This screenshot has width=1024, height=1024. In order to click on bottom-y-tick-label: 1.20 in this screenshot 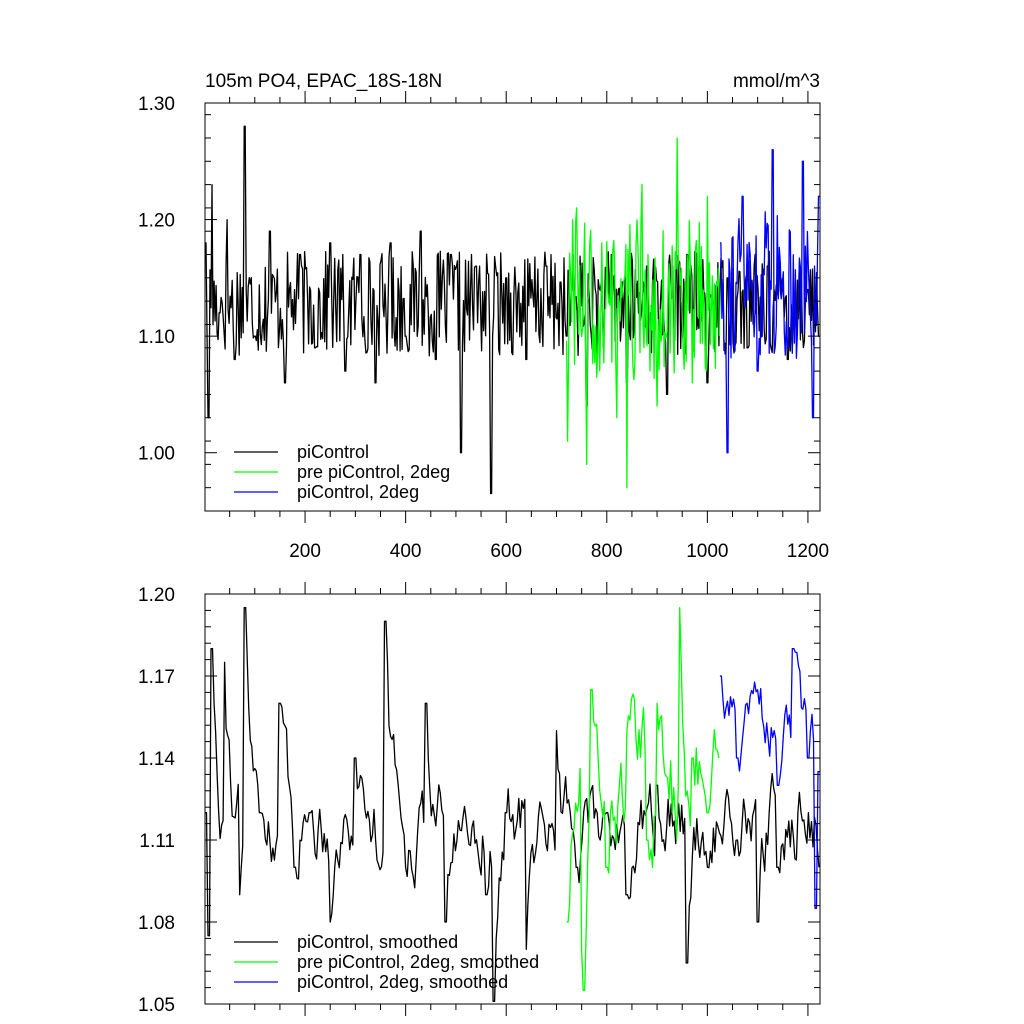, I will do `click(156, 595)`.